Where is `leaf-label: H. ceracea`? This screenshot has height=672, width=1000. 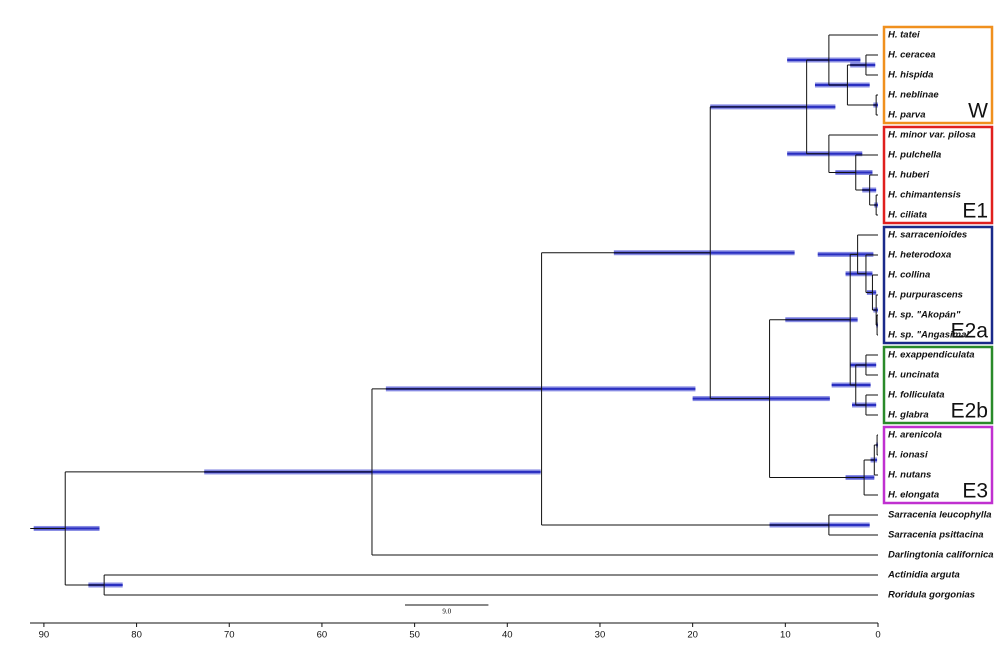
leaf-label: H. ceracea is located at coordinates (912, 55).